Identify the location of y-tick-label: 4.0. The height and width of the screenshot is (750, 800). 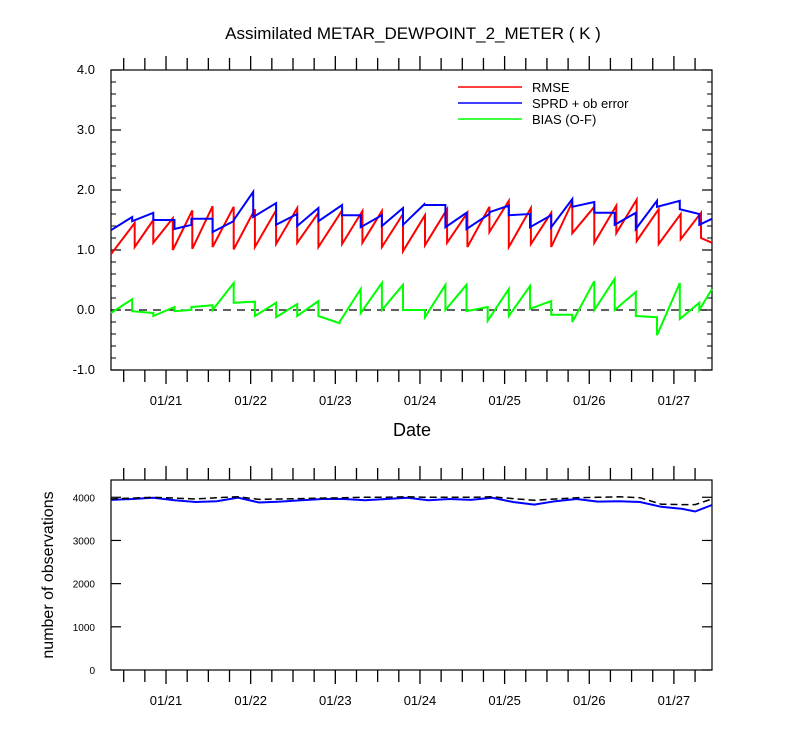
(86, 69).